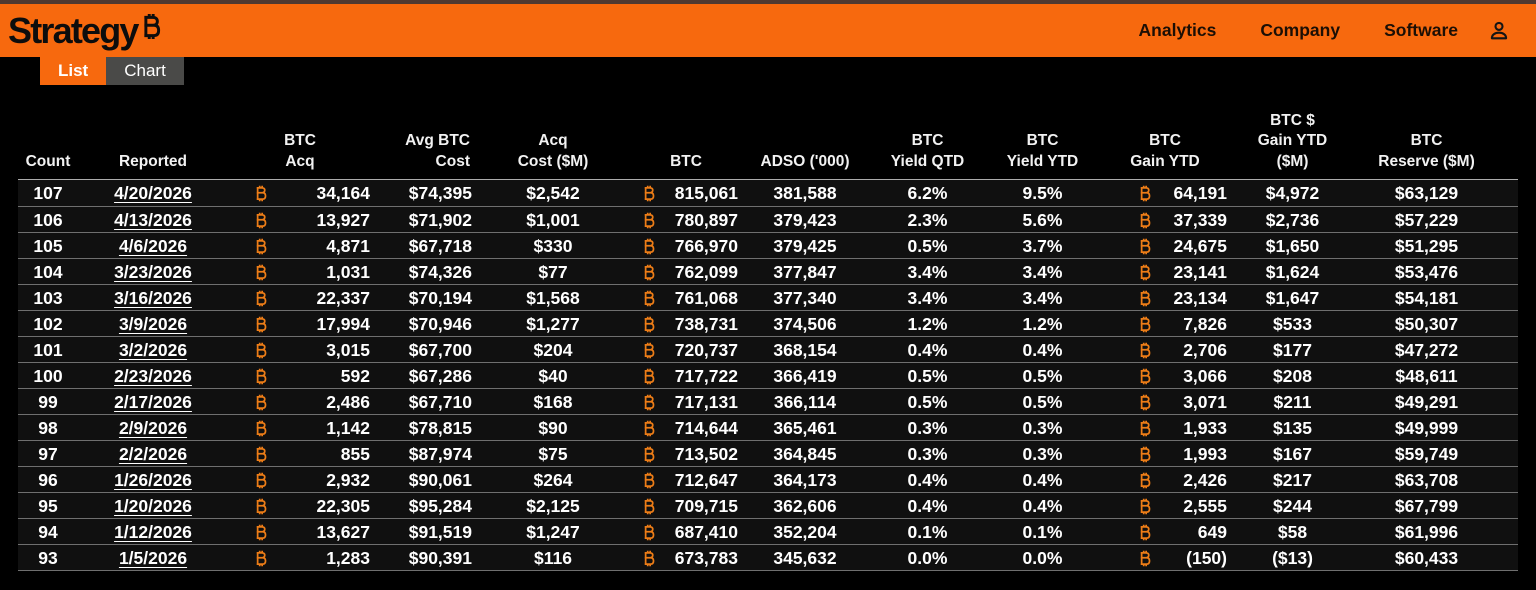  Describe the element at coordinates (805, 272) in the screenshot. I see `cell-adso: 377,847` at that location.